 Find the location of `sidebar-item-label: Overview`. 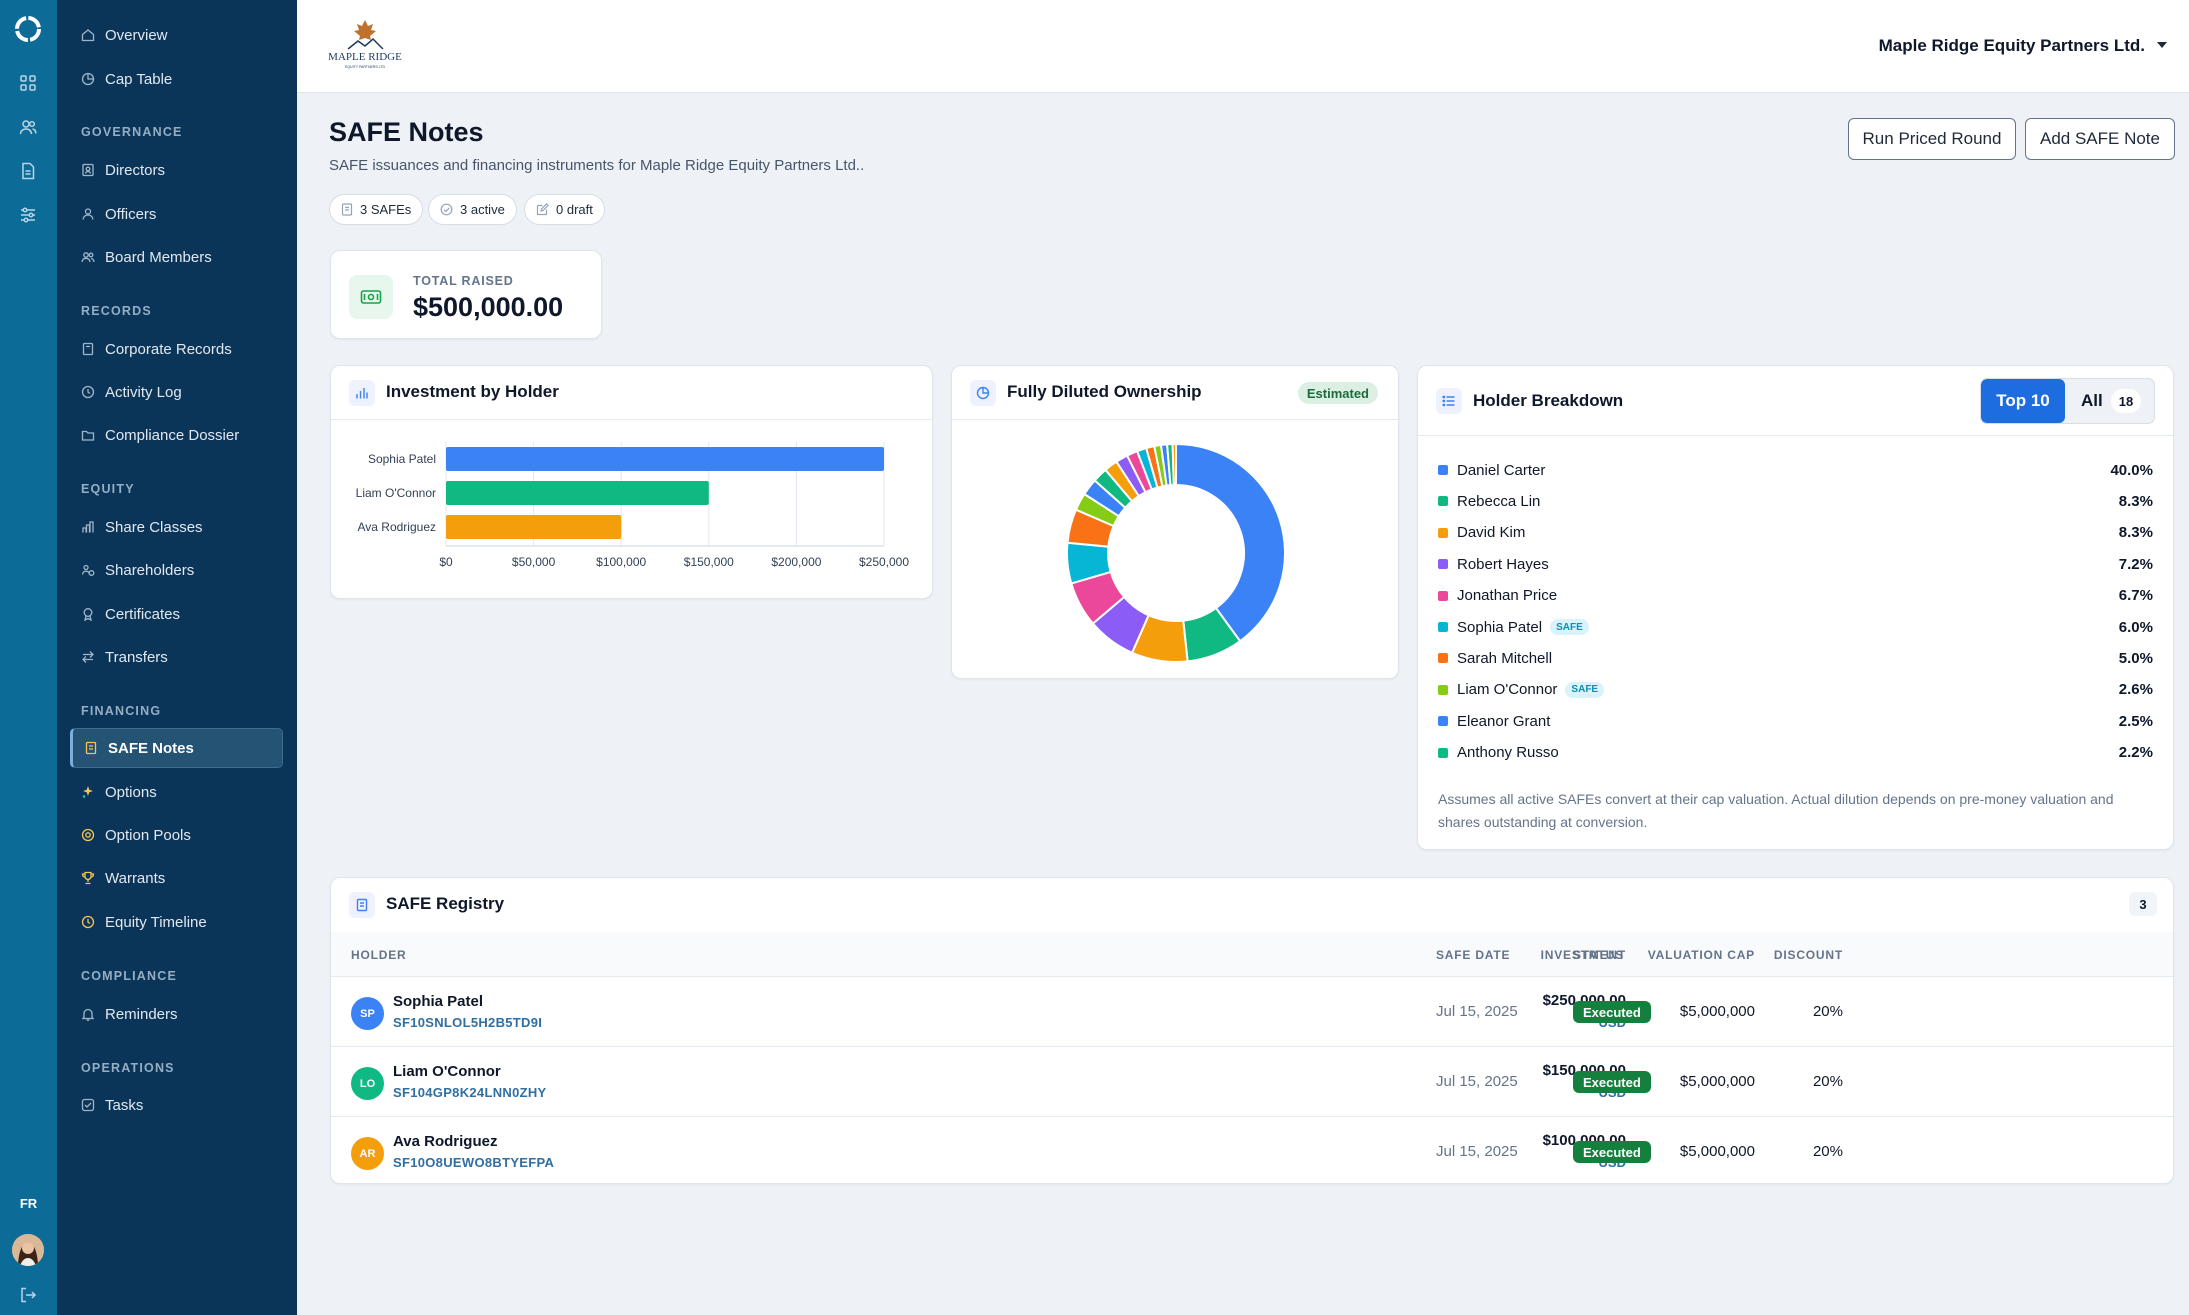

sidebar-item-label: Overview is located at coordinates (136, 35).